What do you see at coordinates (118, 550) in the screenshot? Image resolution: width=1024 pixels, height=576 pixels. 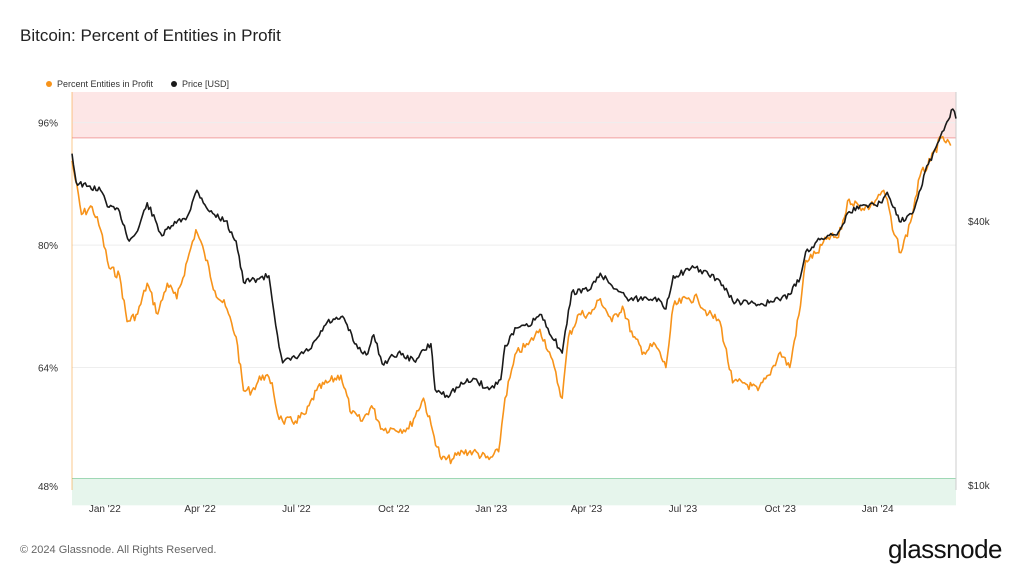 I see `copyright-text: © 2024 Glassnode. All Rights Reserved.` at bounding box center [118, 550].